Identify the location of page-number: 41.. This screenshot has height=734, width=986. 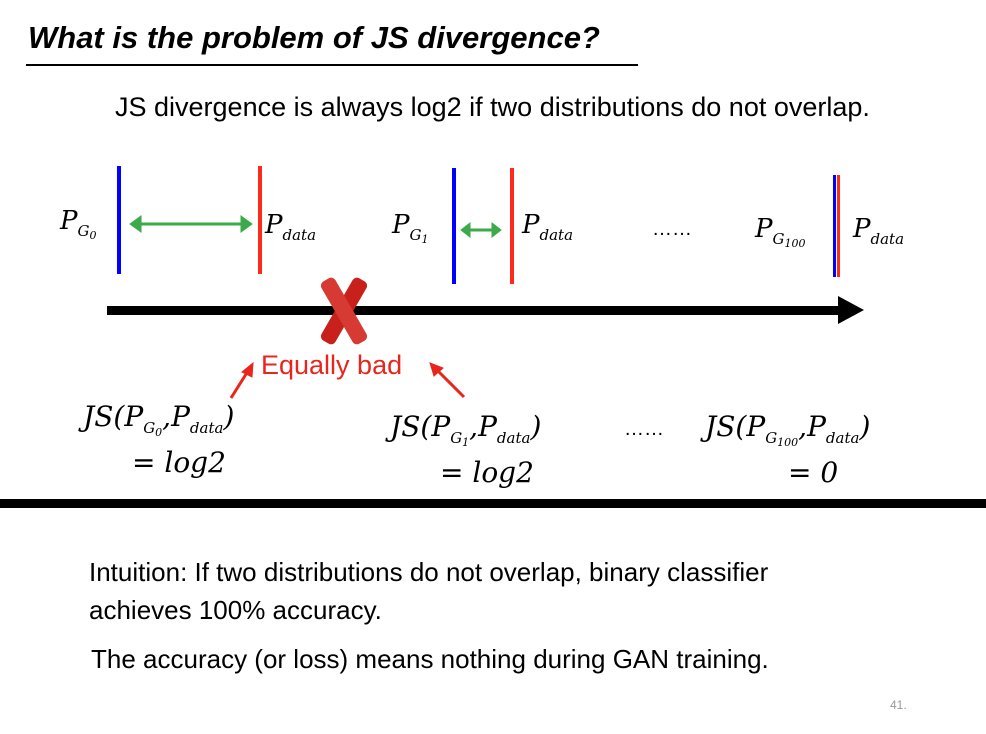
(898, 705).